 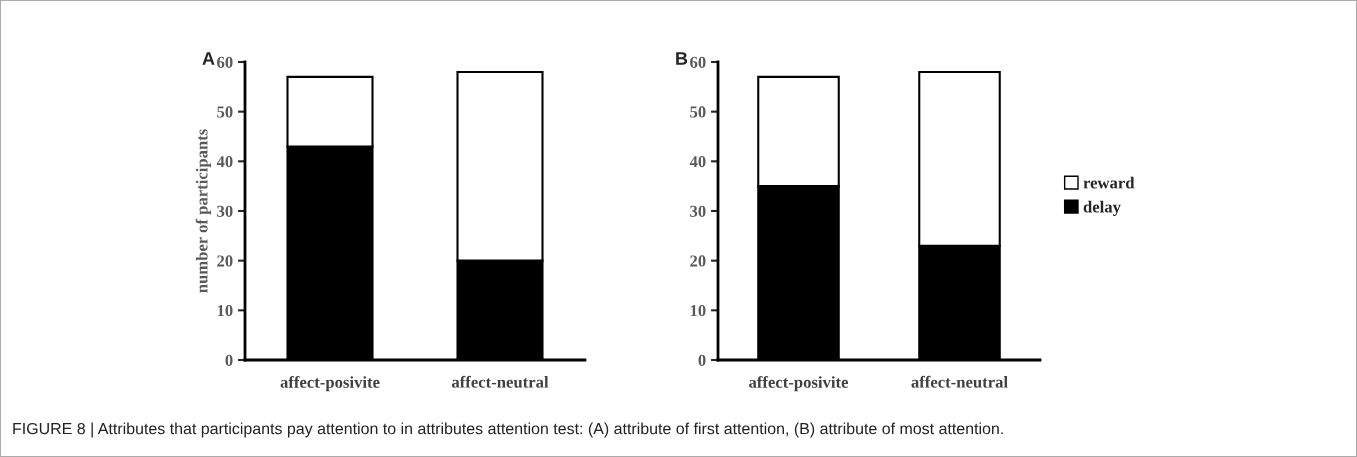 I want to click on chart-title: A, so click(x=208, y=58).